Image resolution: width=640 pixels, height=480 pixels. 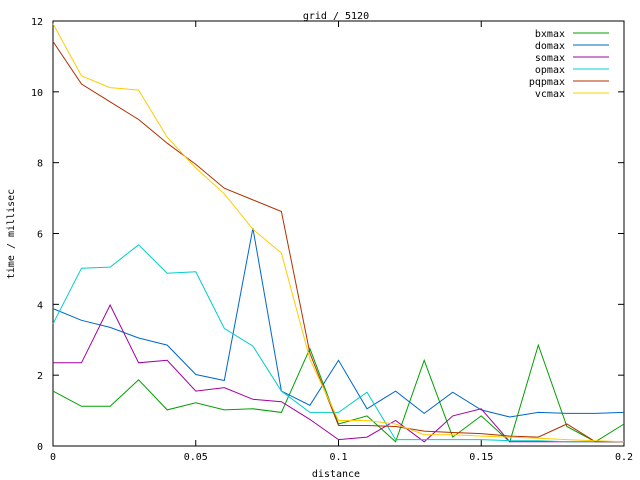 What do you see at coordinates (550, 94) in the screenshot?
I see `legend-label-vcmax: vcmax` at bounding box center [550, 94].